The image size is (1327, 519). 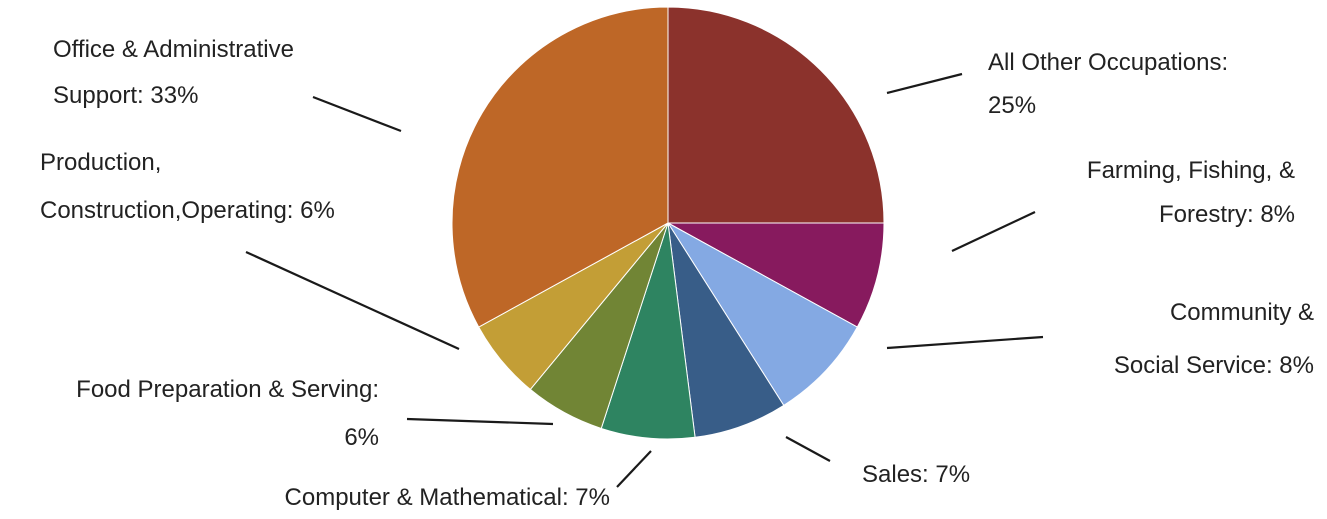 I want to click on leader-line-production, so click(x=352, y=300).